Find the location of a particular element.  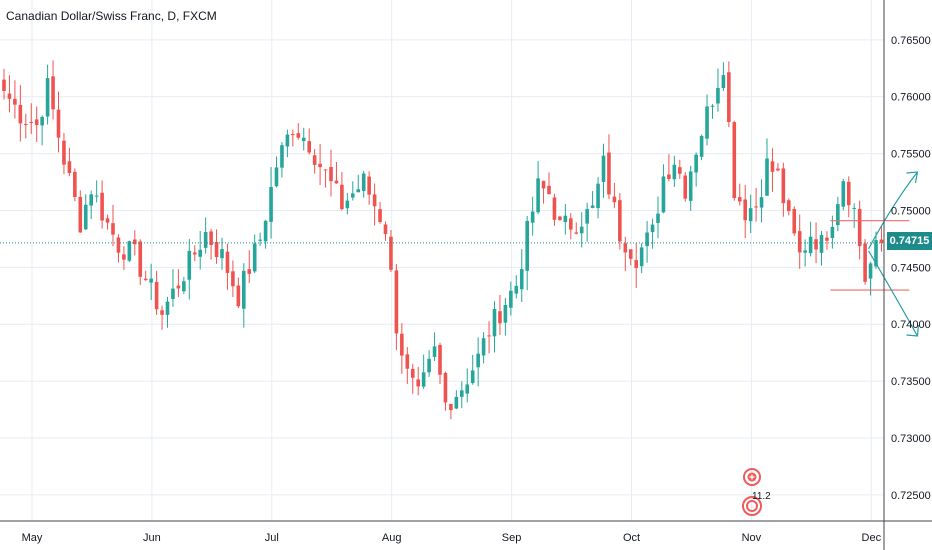

symbol-title: Canadian Dollar/Swiss Franc, D, FXCM is located at coordinates (111, 16).